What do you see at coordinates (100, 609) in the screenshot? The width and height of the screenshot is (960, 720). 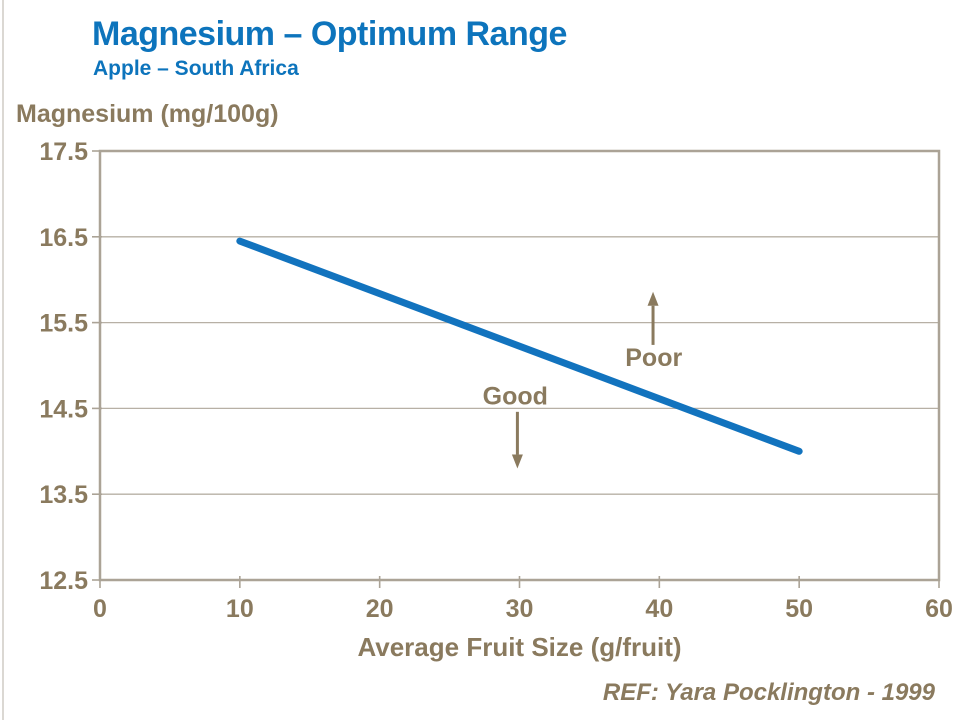 I see `x-tick-label: 0` at bounding box center [100, 609].